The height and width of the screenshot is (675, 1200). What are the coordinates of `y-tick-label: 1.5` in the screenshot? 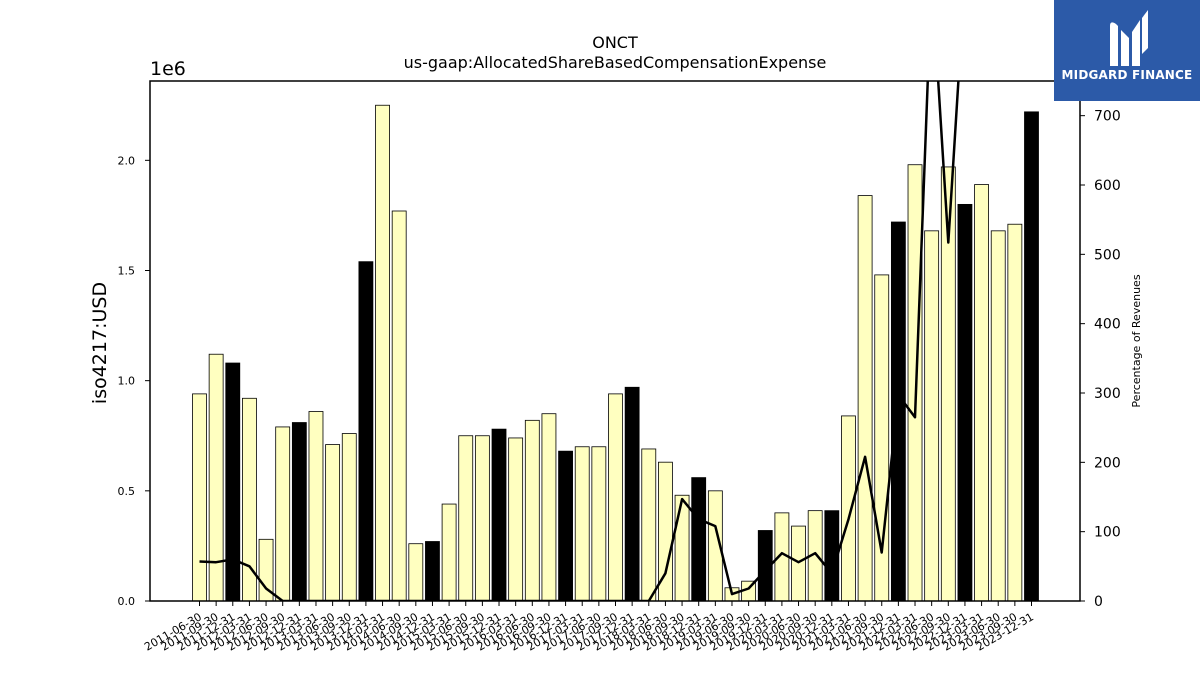 It's located at (127, 270).